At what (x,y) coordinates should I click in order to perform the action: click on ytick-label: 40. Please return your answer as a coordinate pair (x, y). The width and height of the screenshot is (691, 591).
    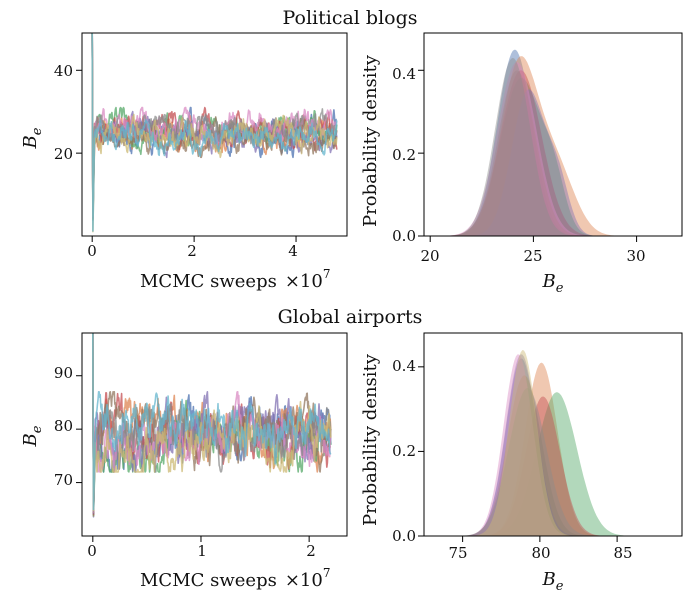
    Looking at the image, I should click on (63, 71).